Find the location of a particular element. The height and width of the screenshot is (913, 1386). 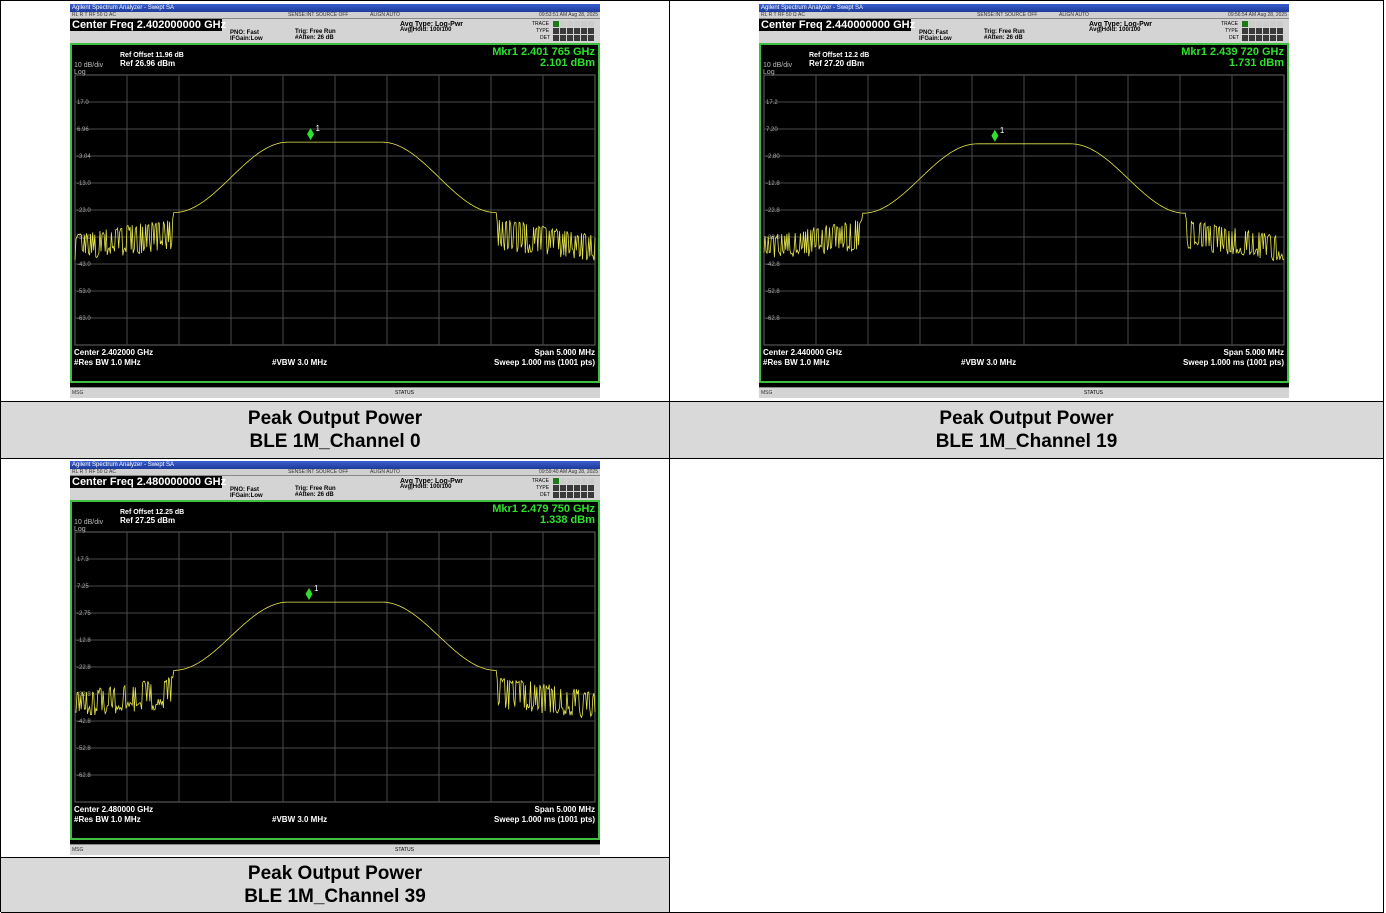

ref-level: Ref 26.96 dBm is located at coordinates (147, 63).